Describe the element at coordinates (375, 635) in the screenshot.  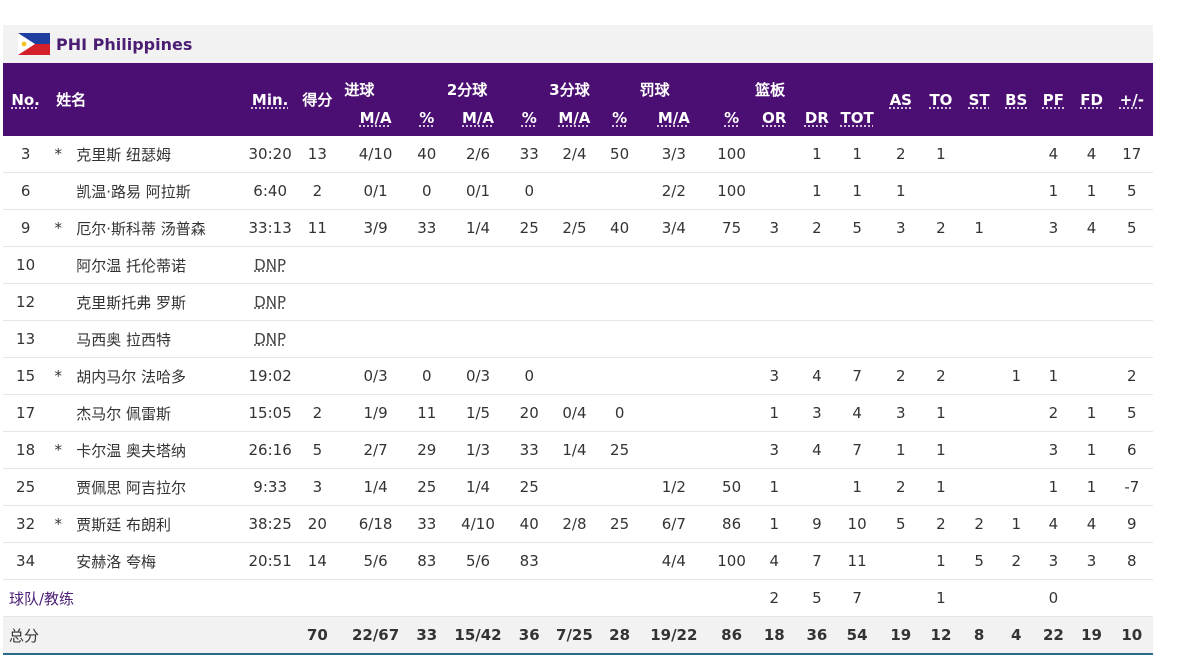
I see `cell-fg-ma: 22/67` at that location.